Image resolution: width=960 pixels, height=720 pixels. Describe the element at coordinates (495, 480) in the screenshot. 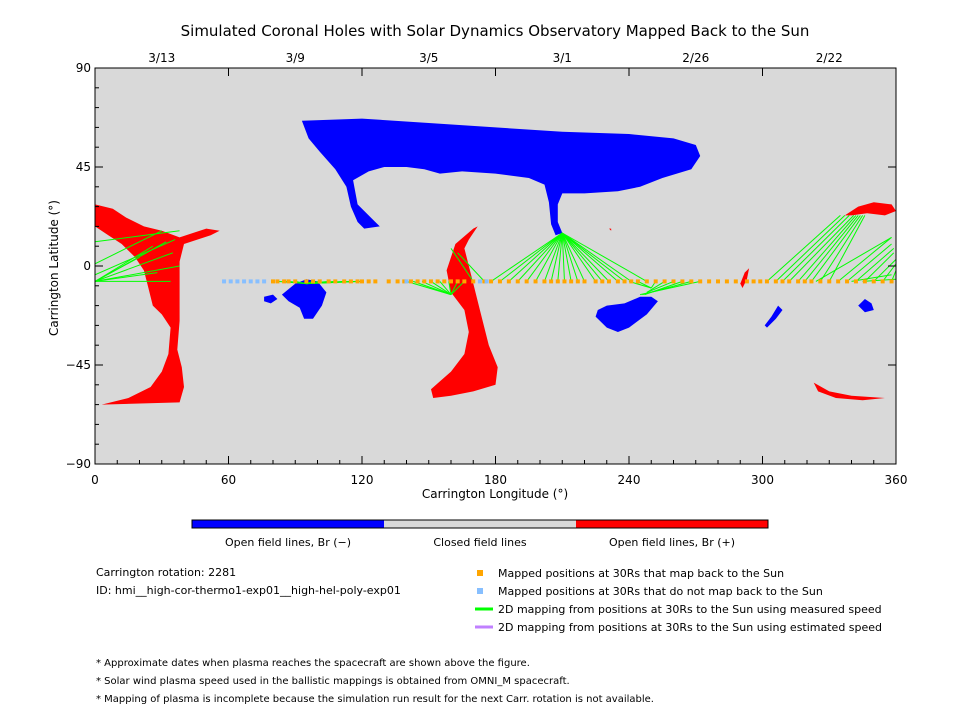

I see `x-tick-label-3: 180` at that location.